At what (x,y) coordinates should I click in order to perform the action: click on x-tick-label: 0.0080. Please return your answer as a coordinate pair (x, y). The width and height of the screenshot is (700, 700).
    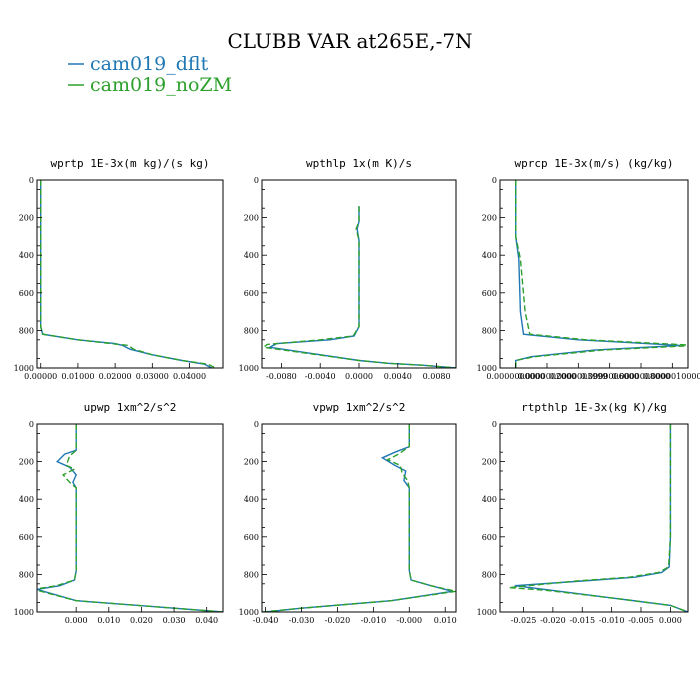
    Looking at the image, I should click on (437, 376).